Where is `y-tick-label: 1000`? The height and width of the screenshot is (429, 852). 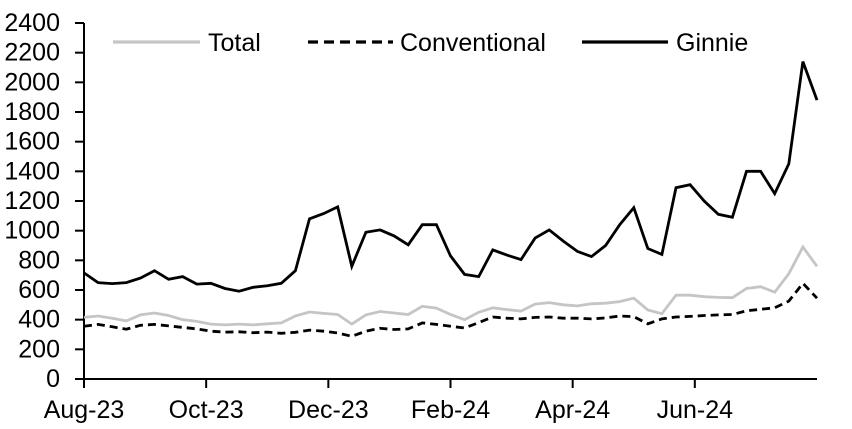
y-tick-label: 1000 is located at coordinates (32, 231).